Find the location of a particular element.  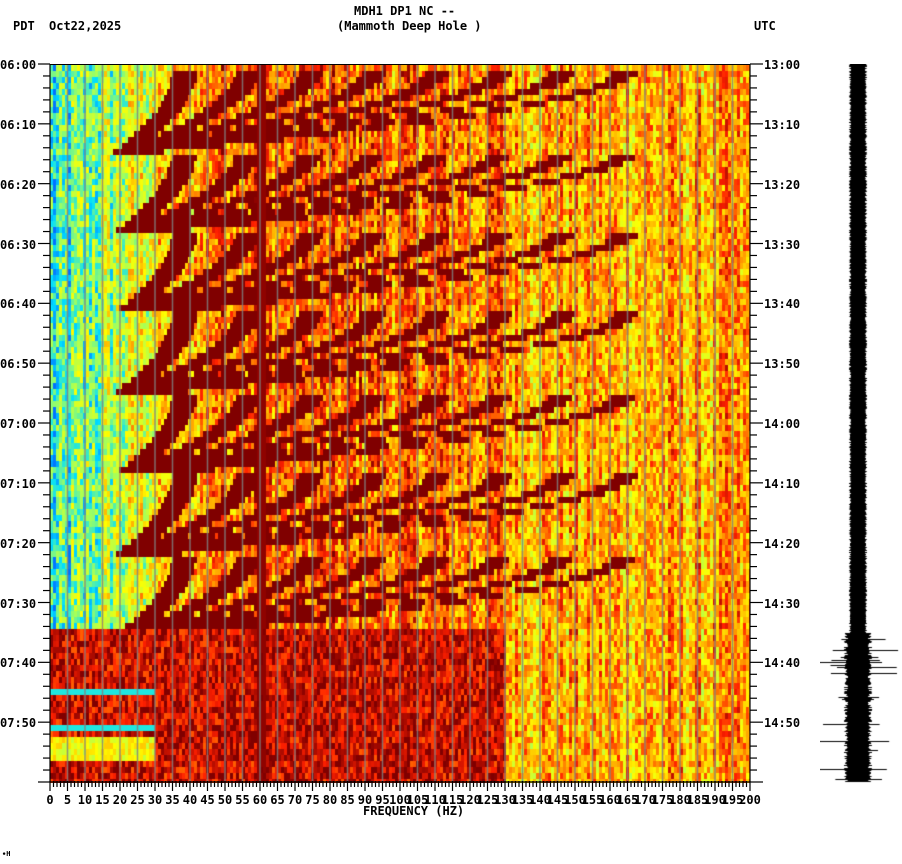

time-label-pdt: 06:30 is located at coordinates (18, 244).